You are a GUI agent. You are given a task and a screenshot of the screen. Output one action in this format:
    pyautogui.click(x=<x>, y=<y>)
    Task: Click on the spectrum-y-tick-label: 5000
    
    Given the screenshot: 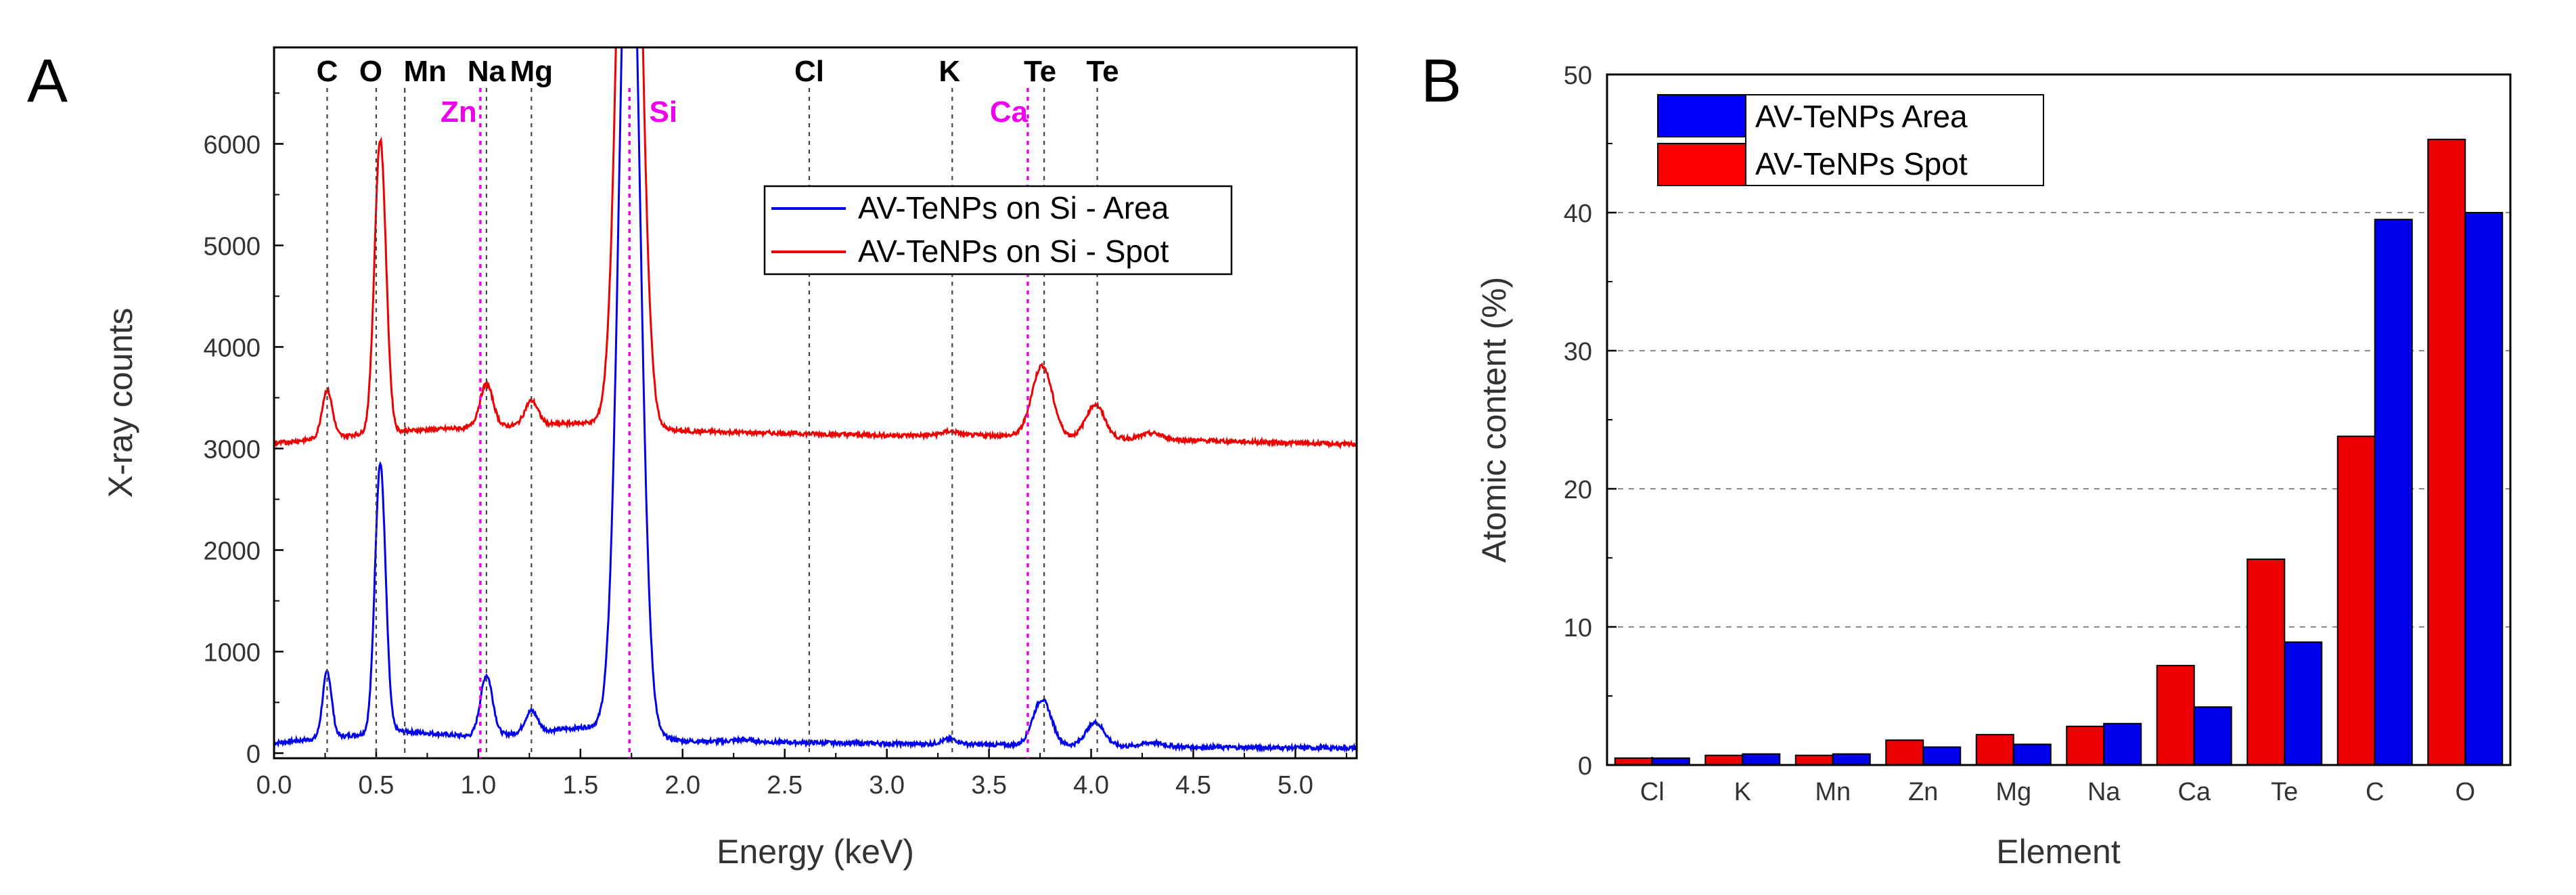 What is the action you would take?
    pyautogui.click(x=232, y=247)
    